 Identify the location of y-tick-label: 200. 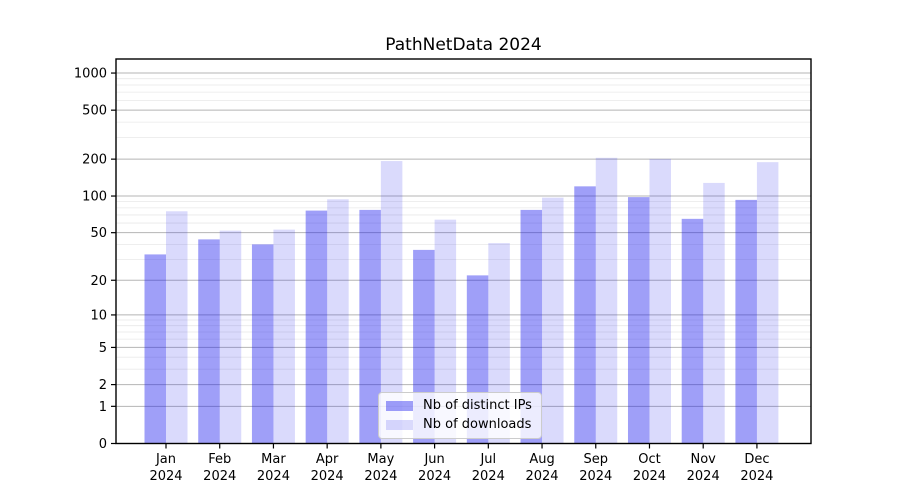
(94, 160).